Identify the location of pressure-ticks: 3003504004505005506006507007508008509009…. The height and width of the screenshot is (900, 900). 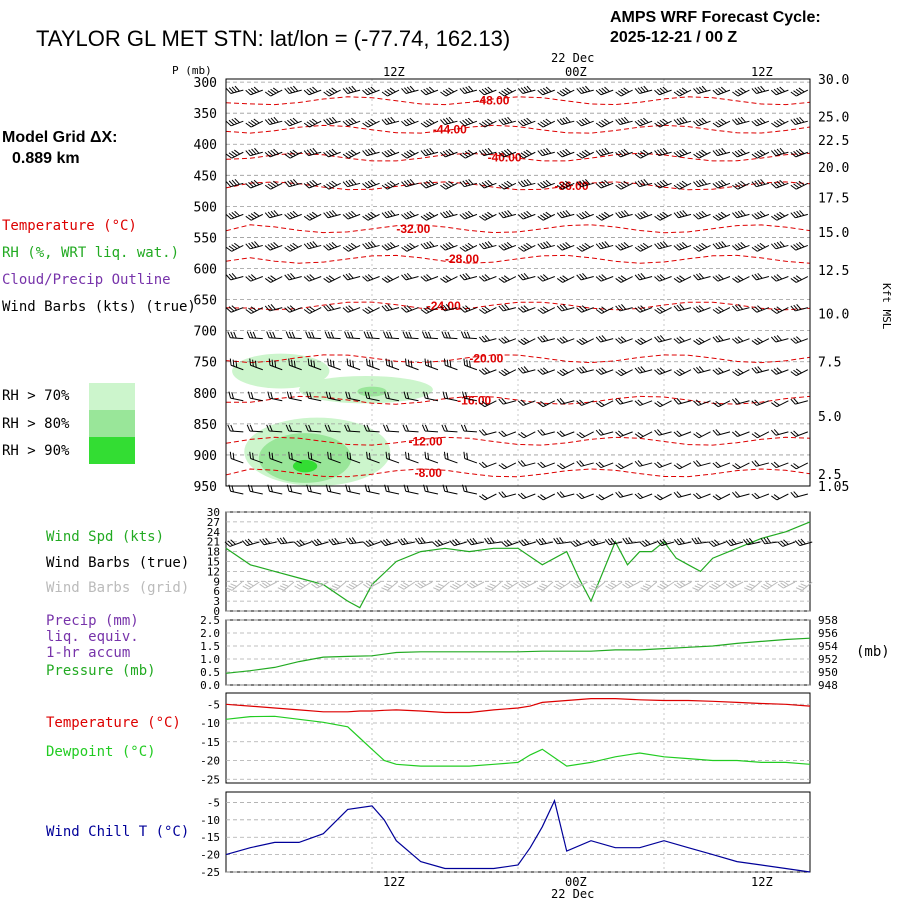
(205, 285).